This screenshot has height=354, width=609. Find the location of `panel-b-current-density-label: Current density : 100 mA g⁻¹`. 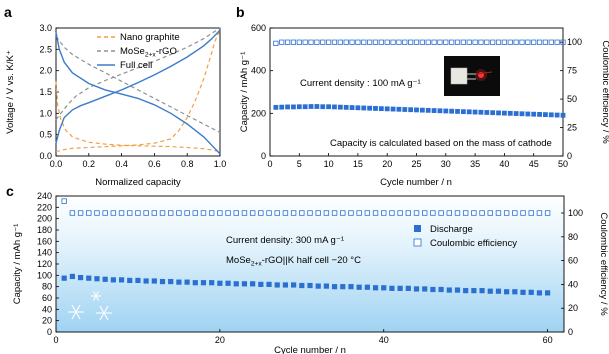

panel-b-current-density-label: Current density : 100 mA g⁻¹ is located at coordinates (360, 83).